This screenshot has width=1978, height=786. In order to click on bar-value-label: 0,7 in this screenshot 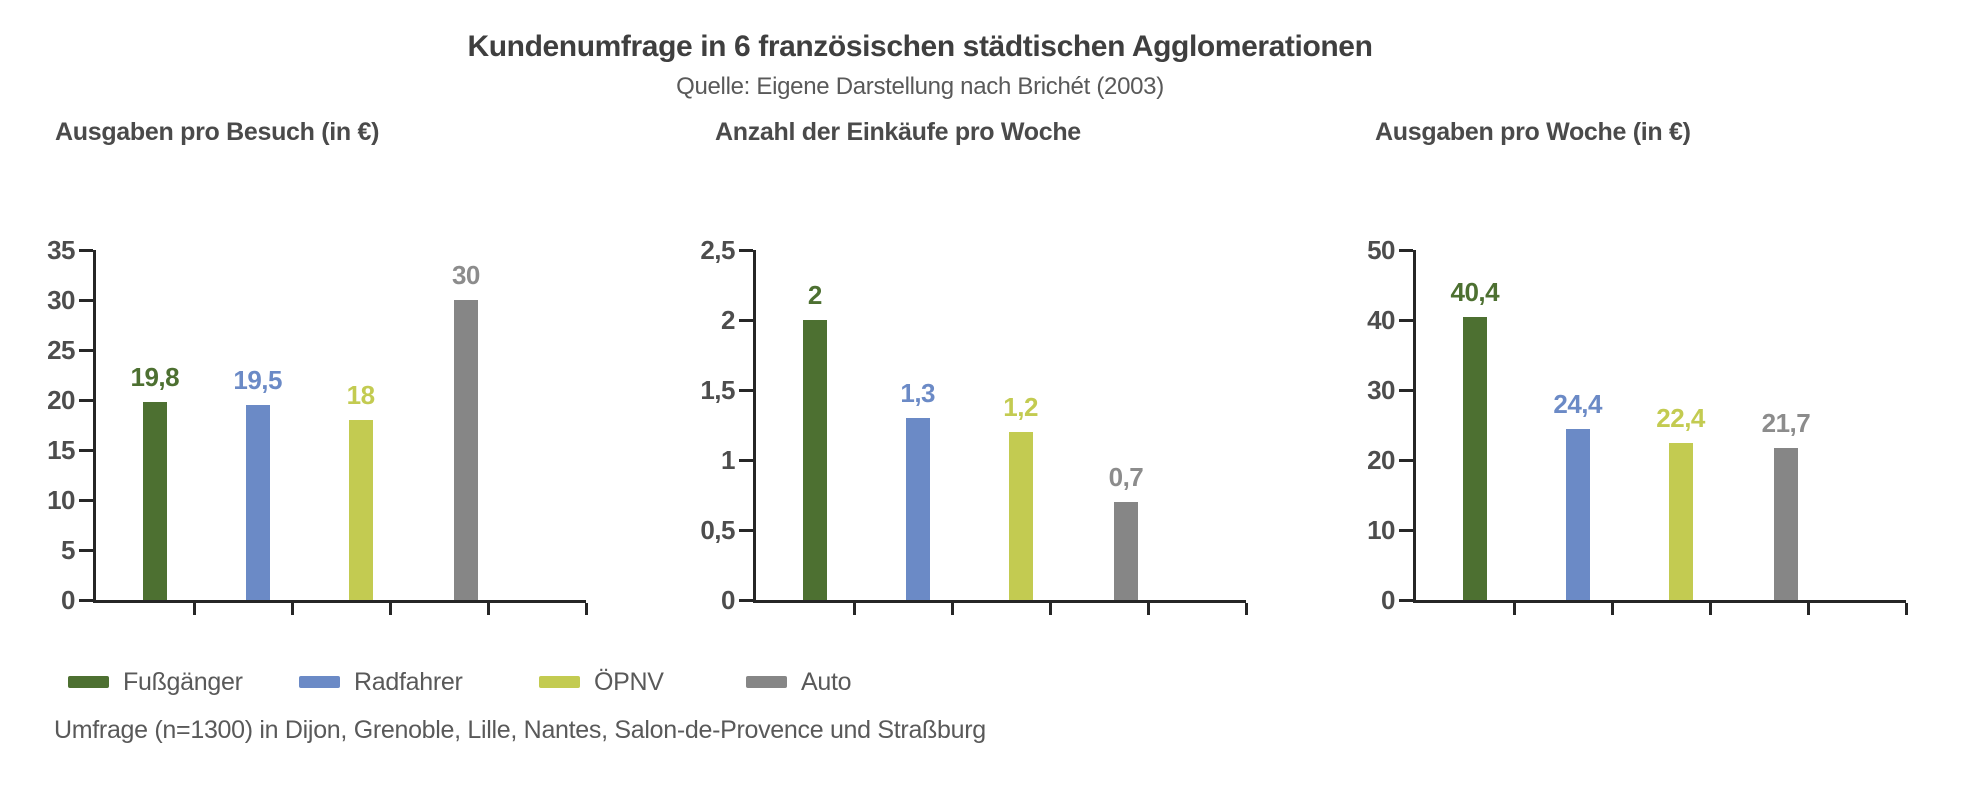, I will do `click(1126, 477)`.